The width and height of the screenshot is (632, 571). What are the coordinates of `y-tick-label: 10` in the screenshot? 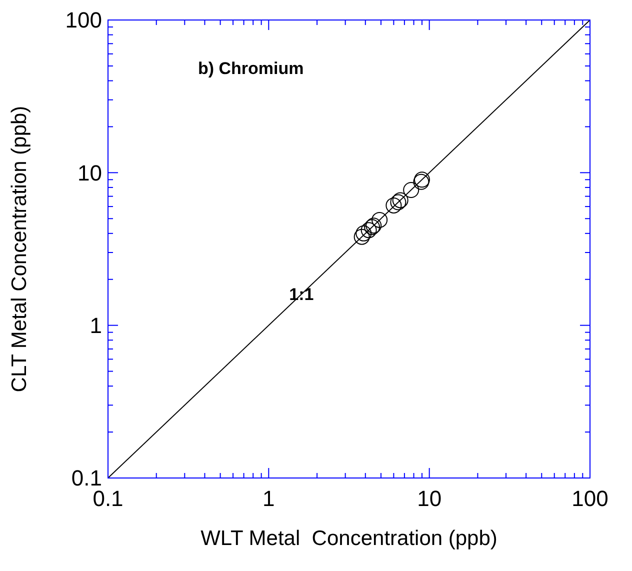 It's located at (90, 173).